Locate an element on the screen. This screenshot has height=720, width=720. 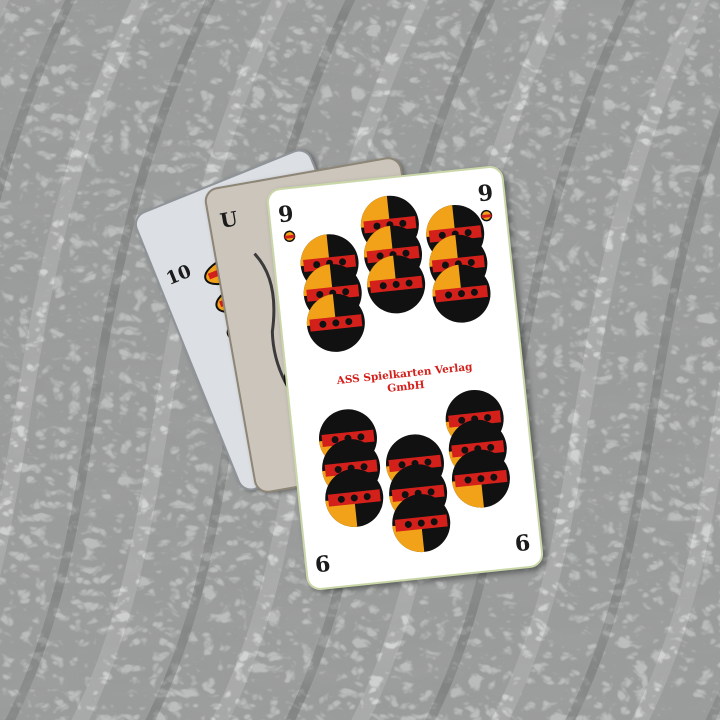
card-rank-bottom-right: 9 is located at coordinates (522, 541).